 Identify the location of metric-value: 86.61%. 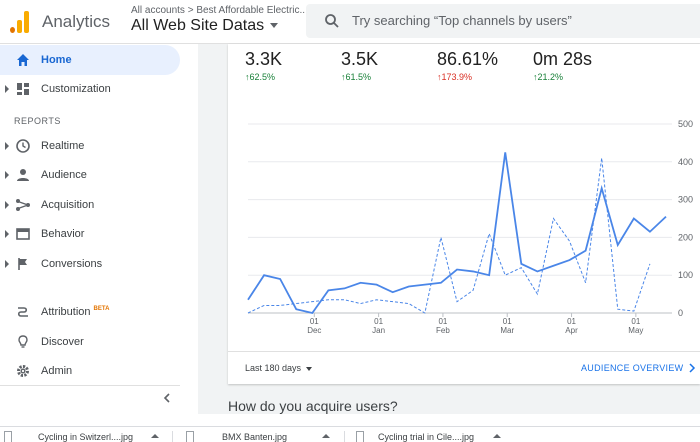
(468, 59).